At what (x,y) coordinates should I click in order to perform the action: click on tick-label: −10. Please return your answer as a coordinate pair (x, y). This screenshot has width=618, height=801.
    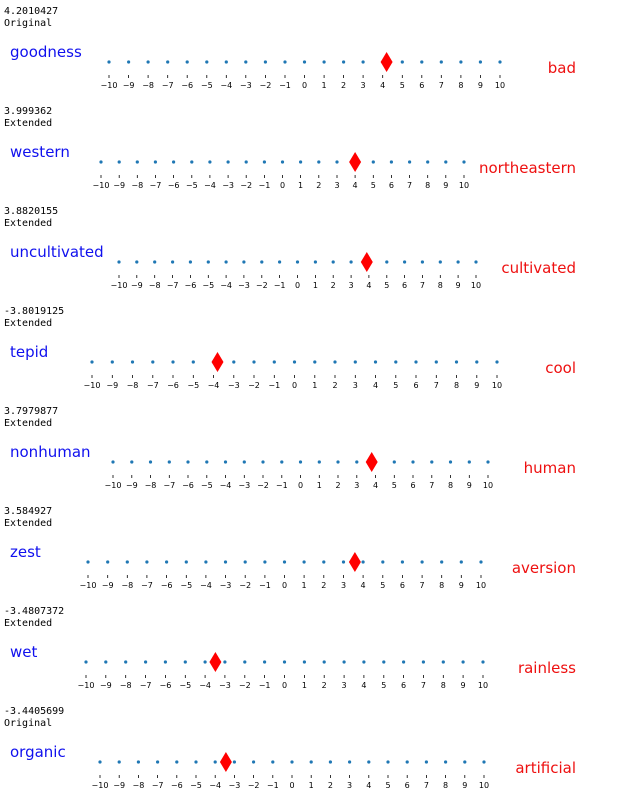
    Looking at the image, I should click on (119, 285).